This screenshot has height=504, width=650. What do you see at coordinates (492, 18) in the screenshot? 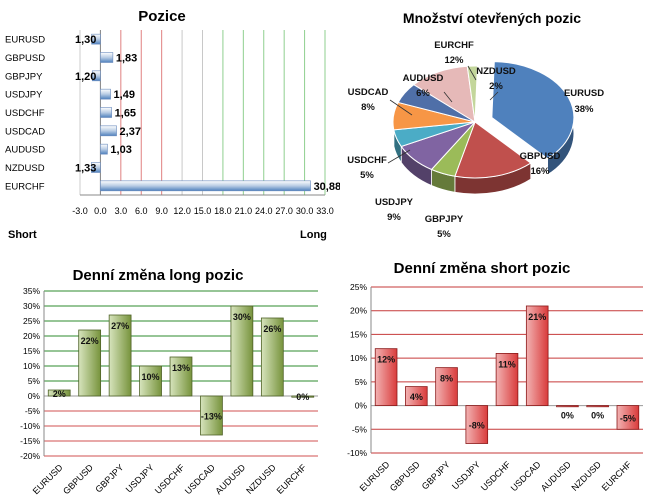
I see `chart-title: Množství otevřených pozic` at bounding box center [492, 18].